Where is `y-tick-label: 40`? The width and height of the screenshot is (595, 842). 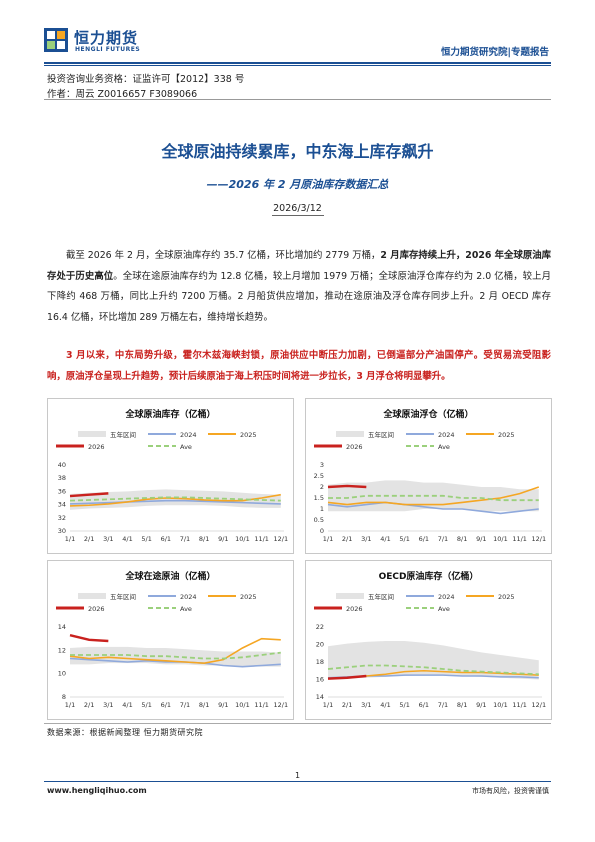 y-tick-label: 40 is located at coordinates (62, 465).